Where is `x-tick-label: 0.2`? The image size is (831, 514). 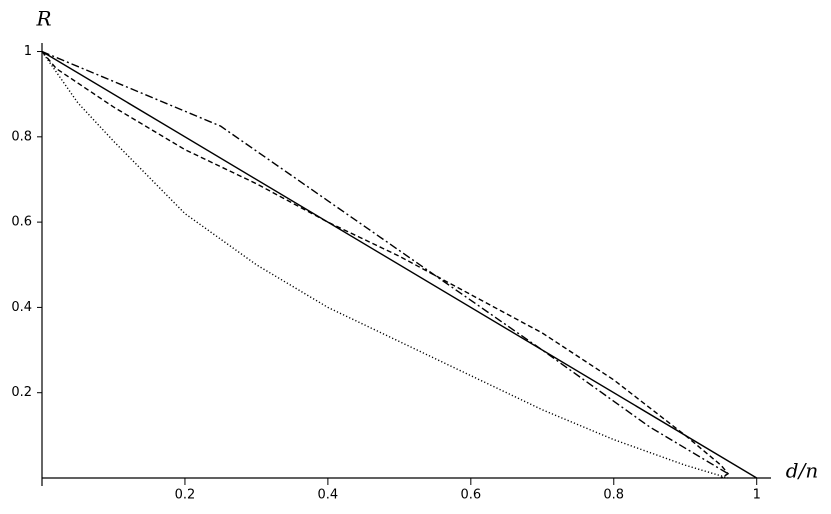
x-tick-label: 0.2 is located at coordinates (185, 495).